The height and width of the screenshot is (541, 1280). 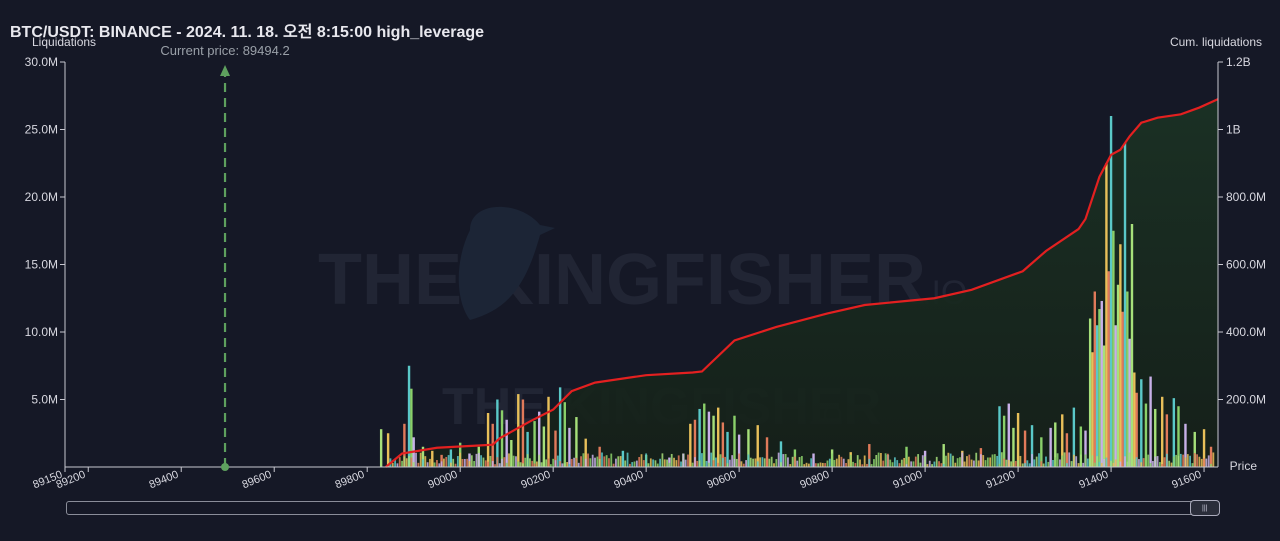 I want to click on watermark-text-main: THE KINGFISHER, so click(x=622, y=280).